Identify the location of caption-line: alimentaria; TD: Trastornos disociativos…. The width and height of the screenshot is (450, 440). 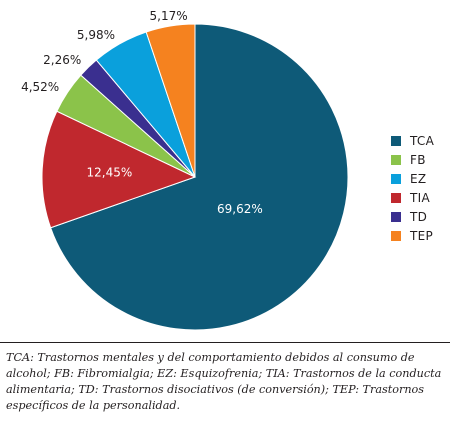
(215, 389).